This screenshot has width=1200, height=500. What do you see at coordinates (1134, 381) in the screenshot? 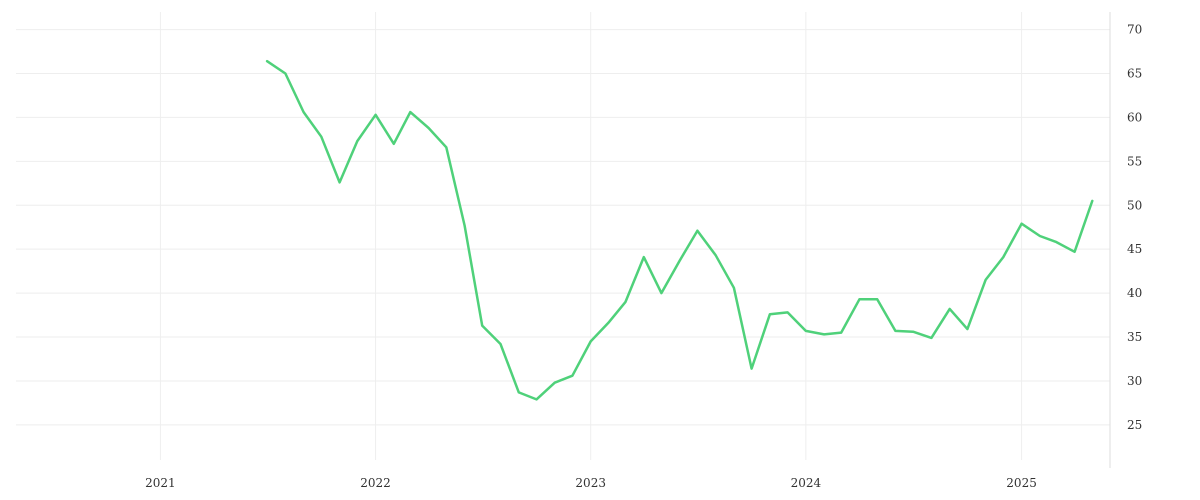
I see `y-tick-label: 30` at bounding box center [1134, 381].